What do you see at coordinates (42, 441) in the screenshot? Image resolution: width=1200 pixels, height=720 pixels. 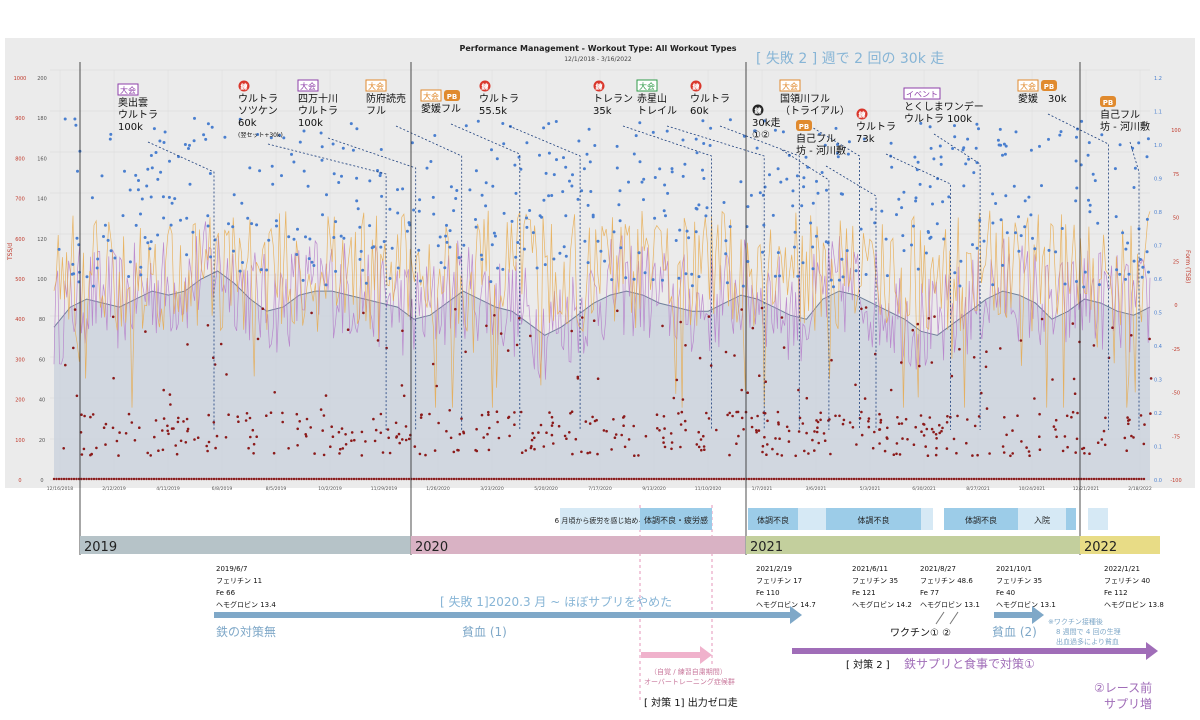 I see `y-tick-label: 20` at bounding box center [42, 441].